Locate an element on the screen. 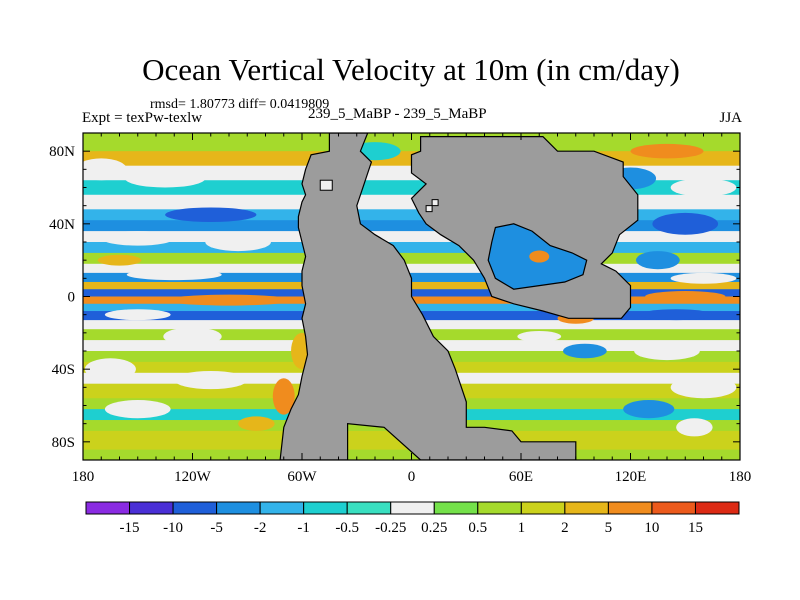 This screenshot has height=600, width=800. colorbar-label: -5 is located at coordinates (216, 528).